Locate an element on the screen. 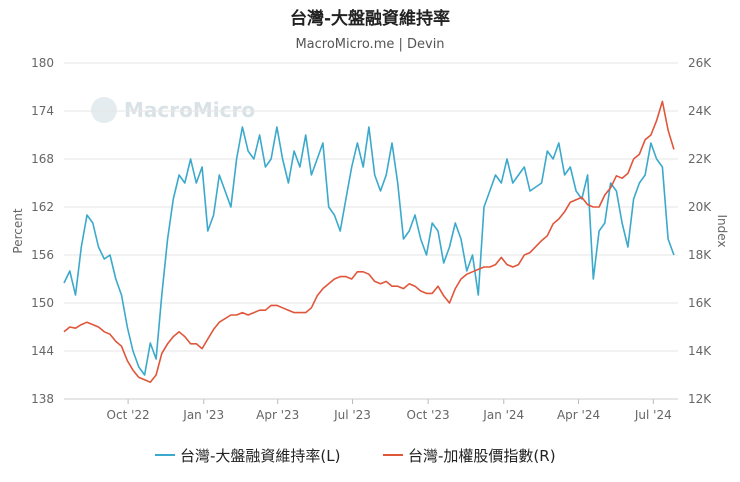  left-tick-label: 174 is located at coordinates (42, 111).